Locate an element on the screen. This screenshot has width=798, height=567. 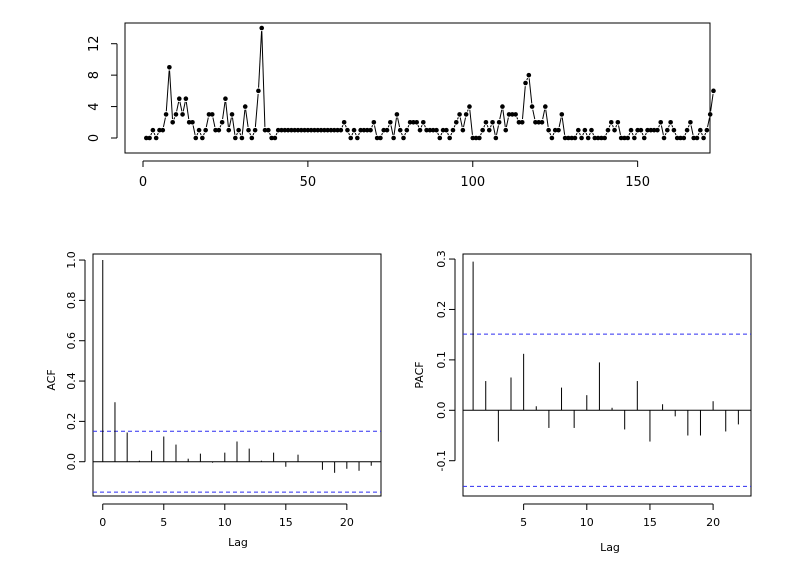
pacf-marks is located at coordinates (607, 374).